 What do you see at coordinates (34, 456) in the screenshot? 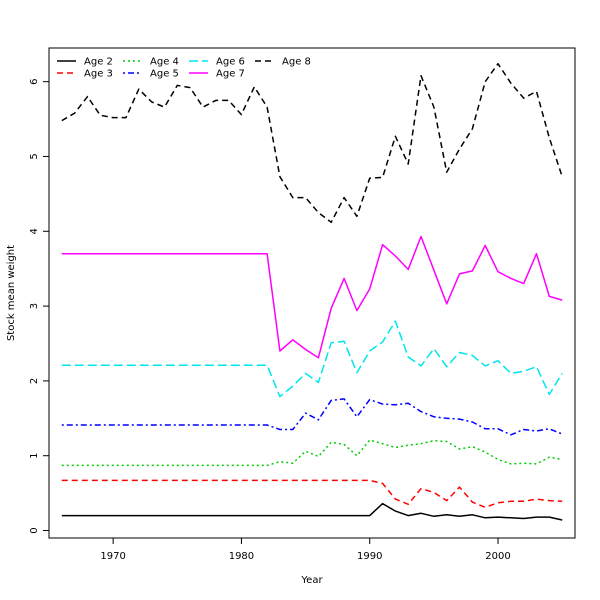
I see `y-tick-label: 1` at bounding box center [34, 456].